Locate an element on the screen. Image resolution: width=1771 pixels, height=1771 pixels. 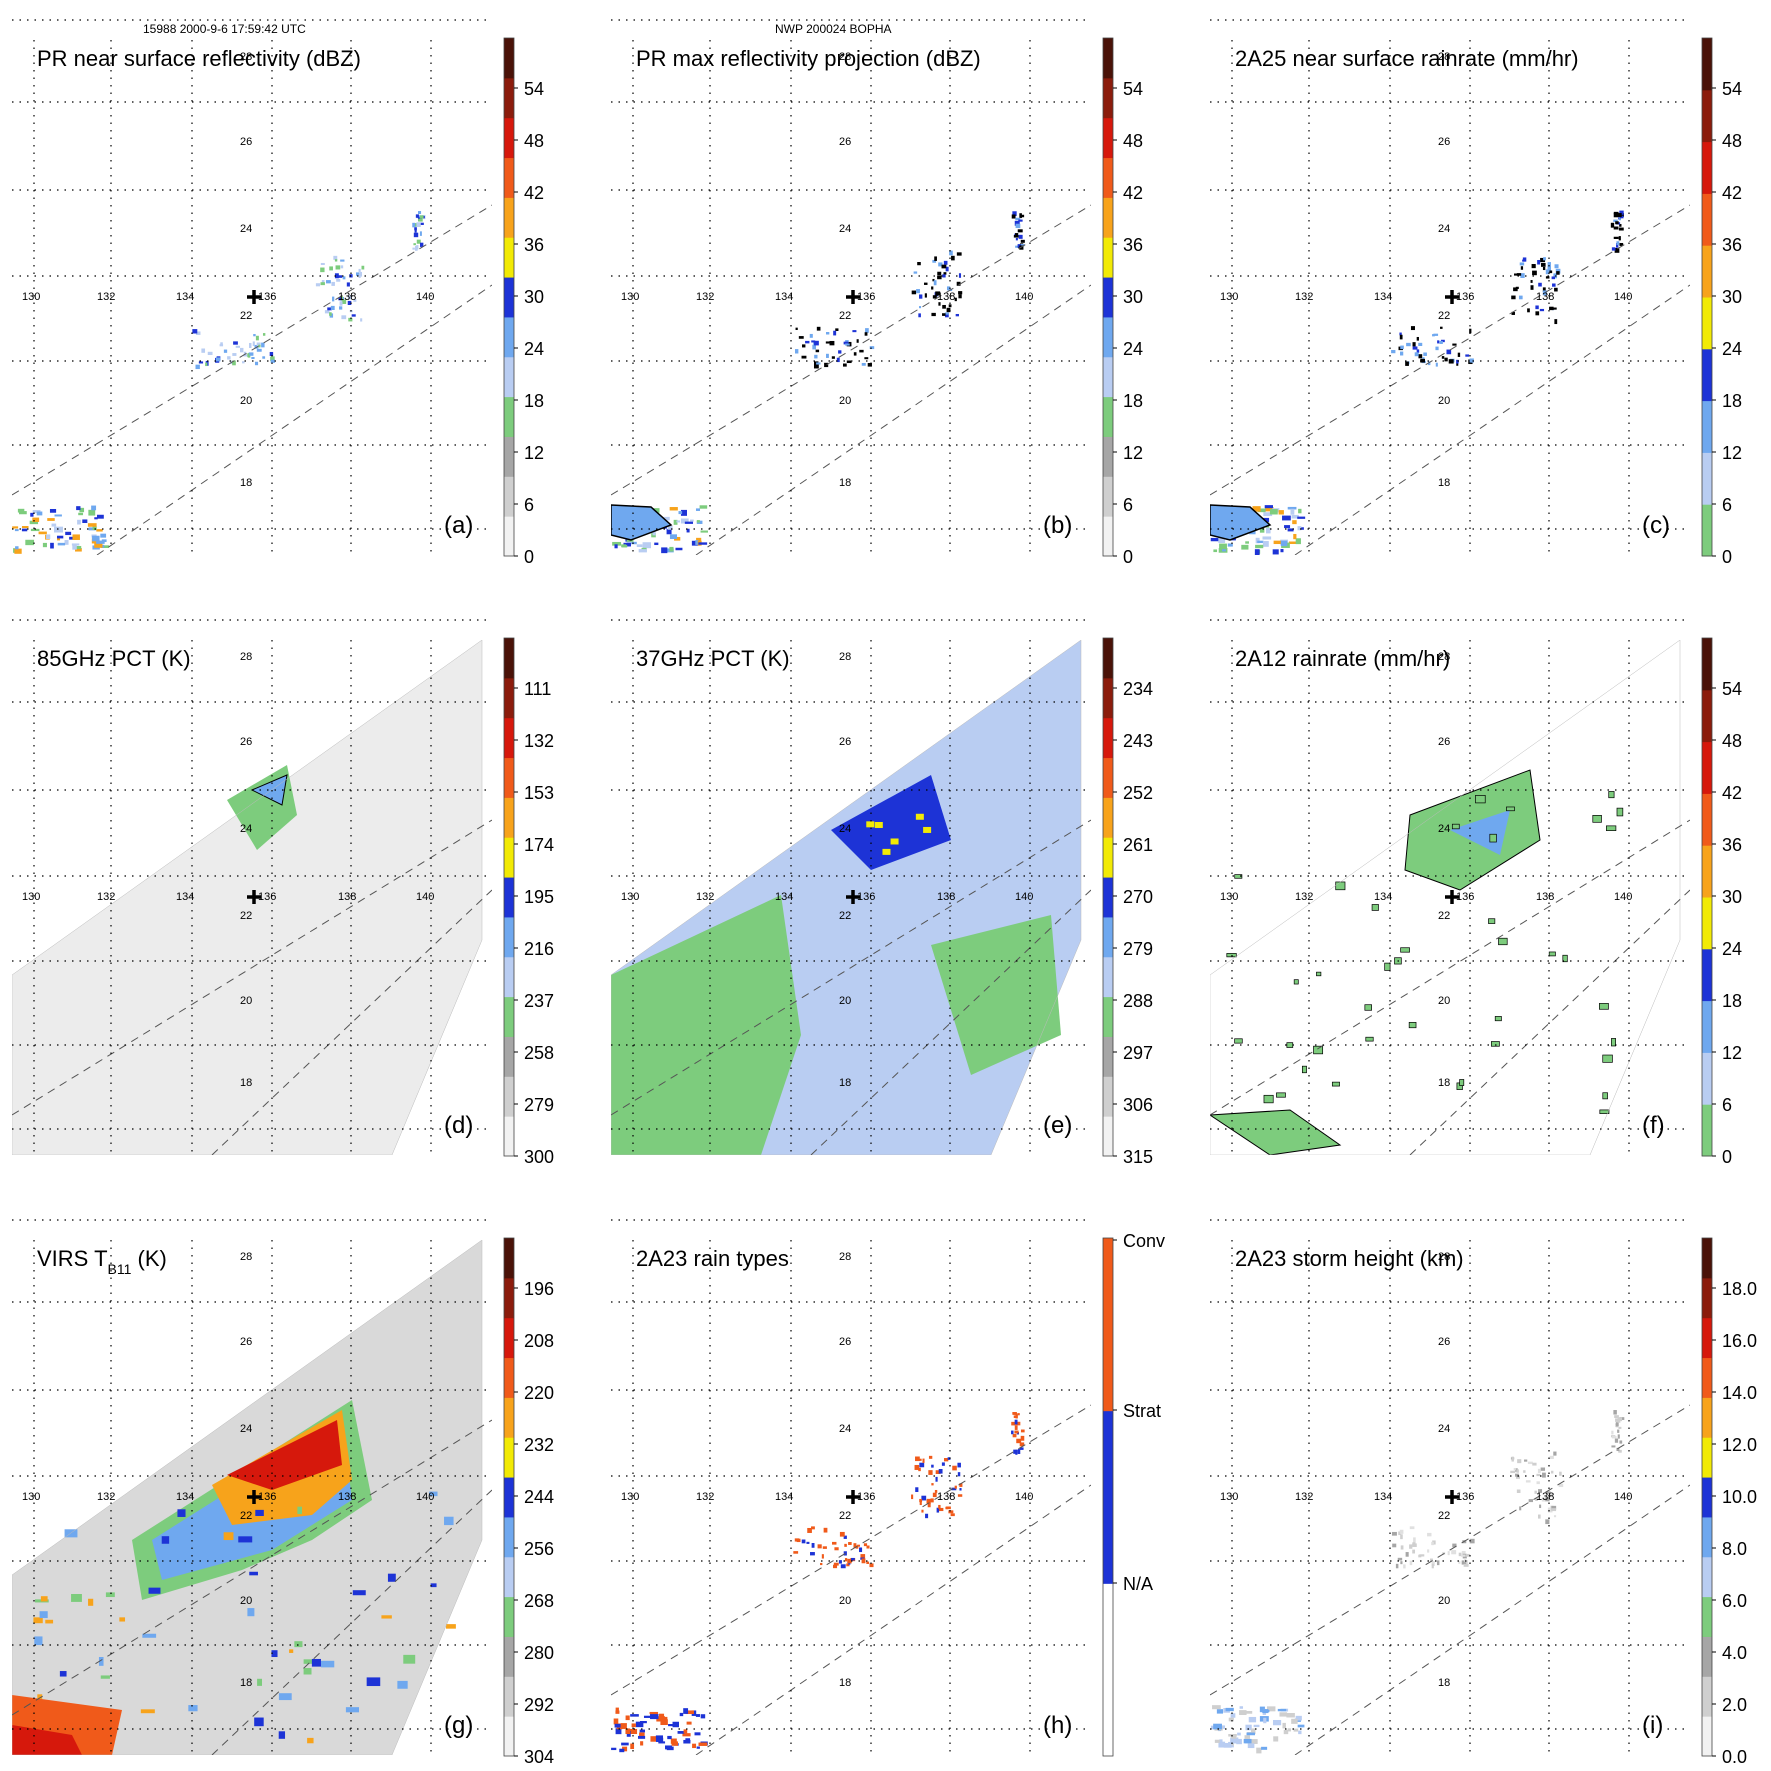
lon-tick-label: 136 is located at coordinates (866, 1497).